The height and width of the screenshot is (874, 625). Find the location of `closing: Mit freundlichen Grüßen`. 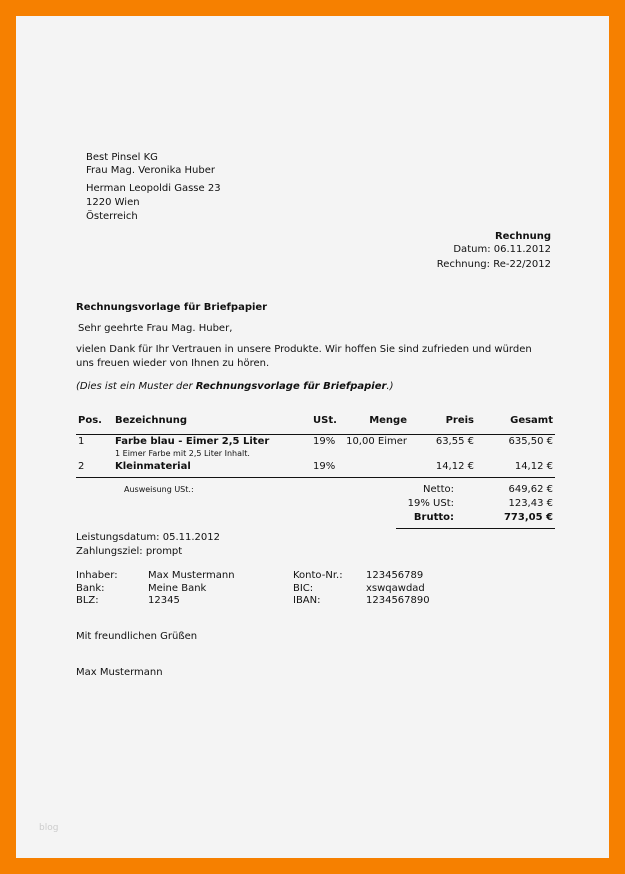

closing: Mit freundlichen Grüßen is located at coordinates (137, 636).